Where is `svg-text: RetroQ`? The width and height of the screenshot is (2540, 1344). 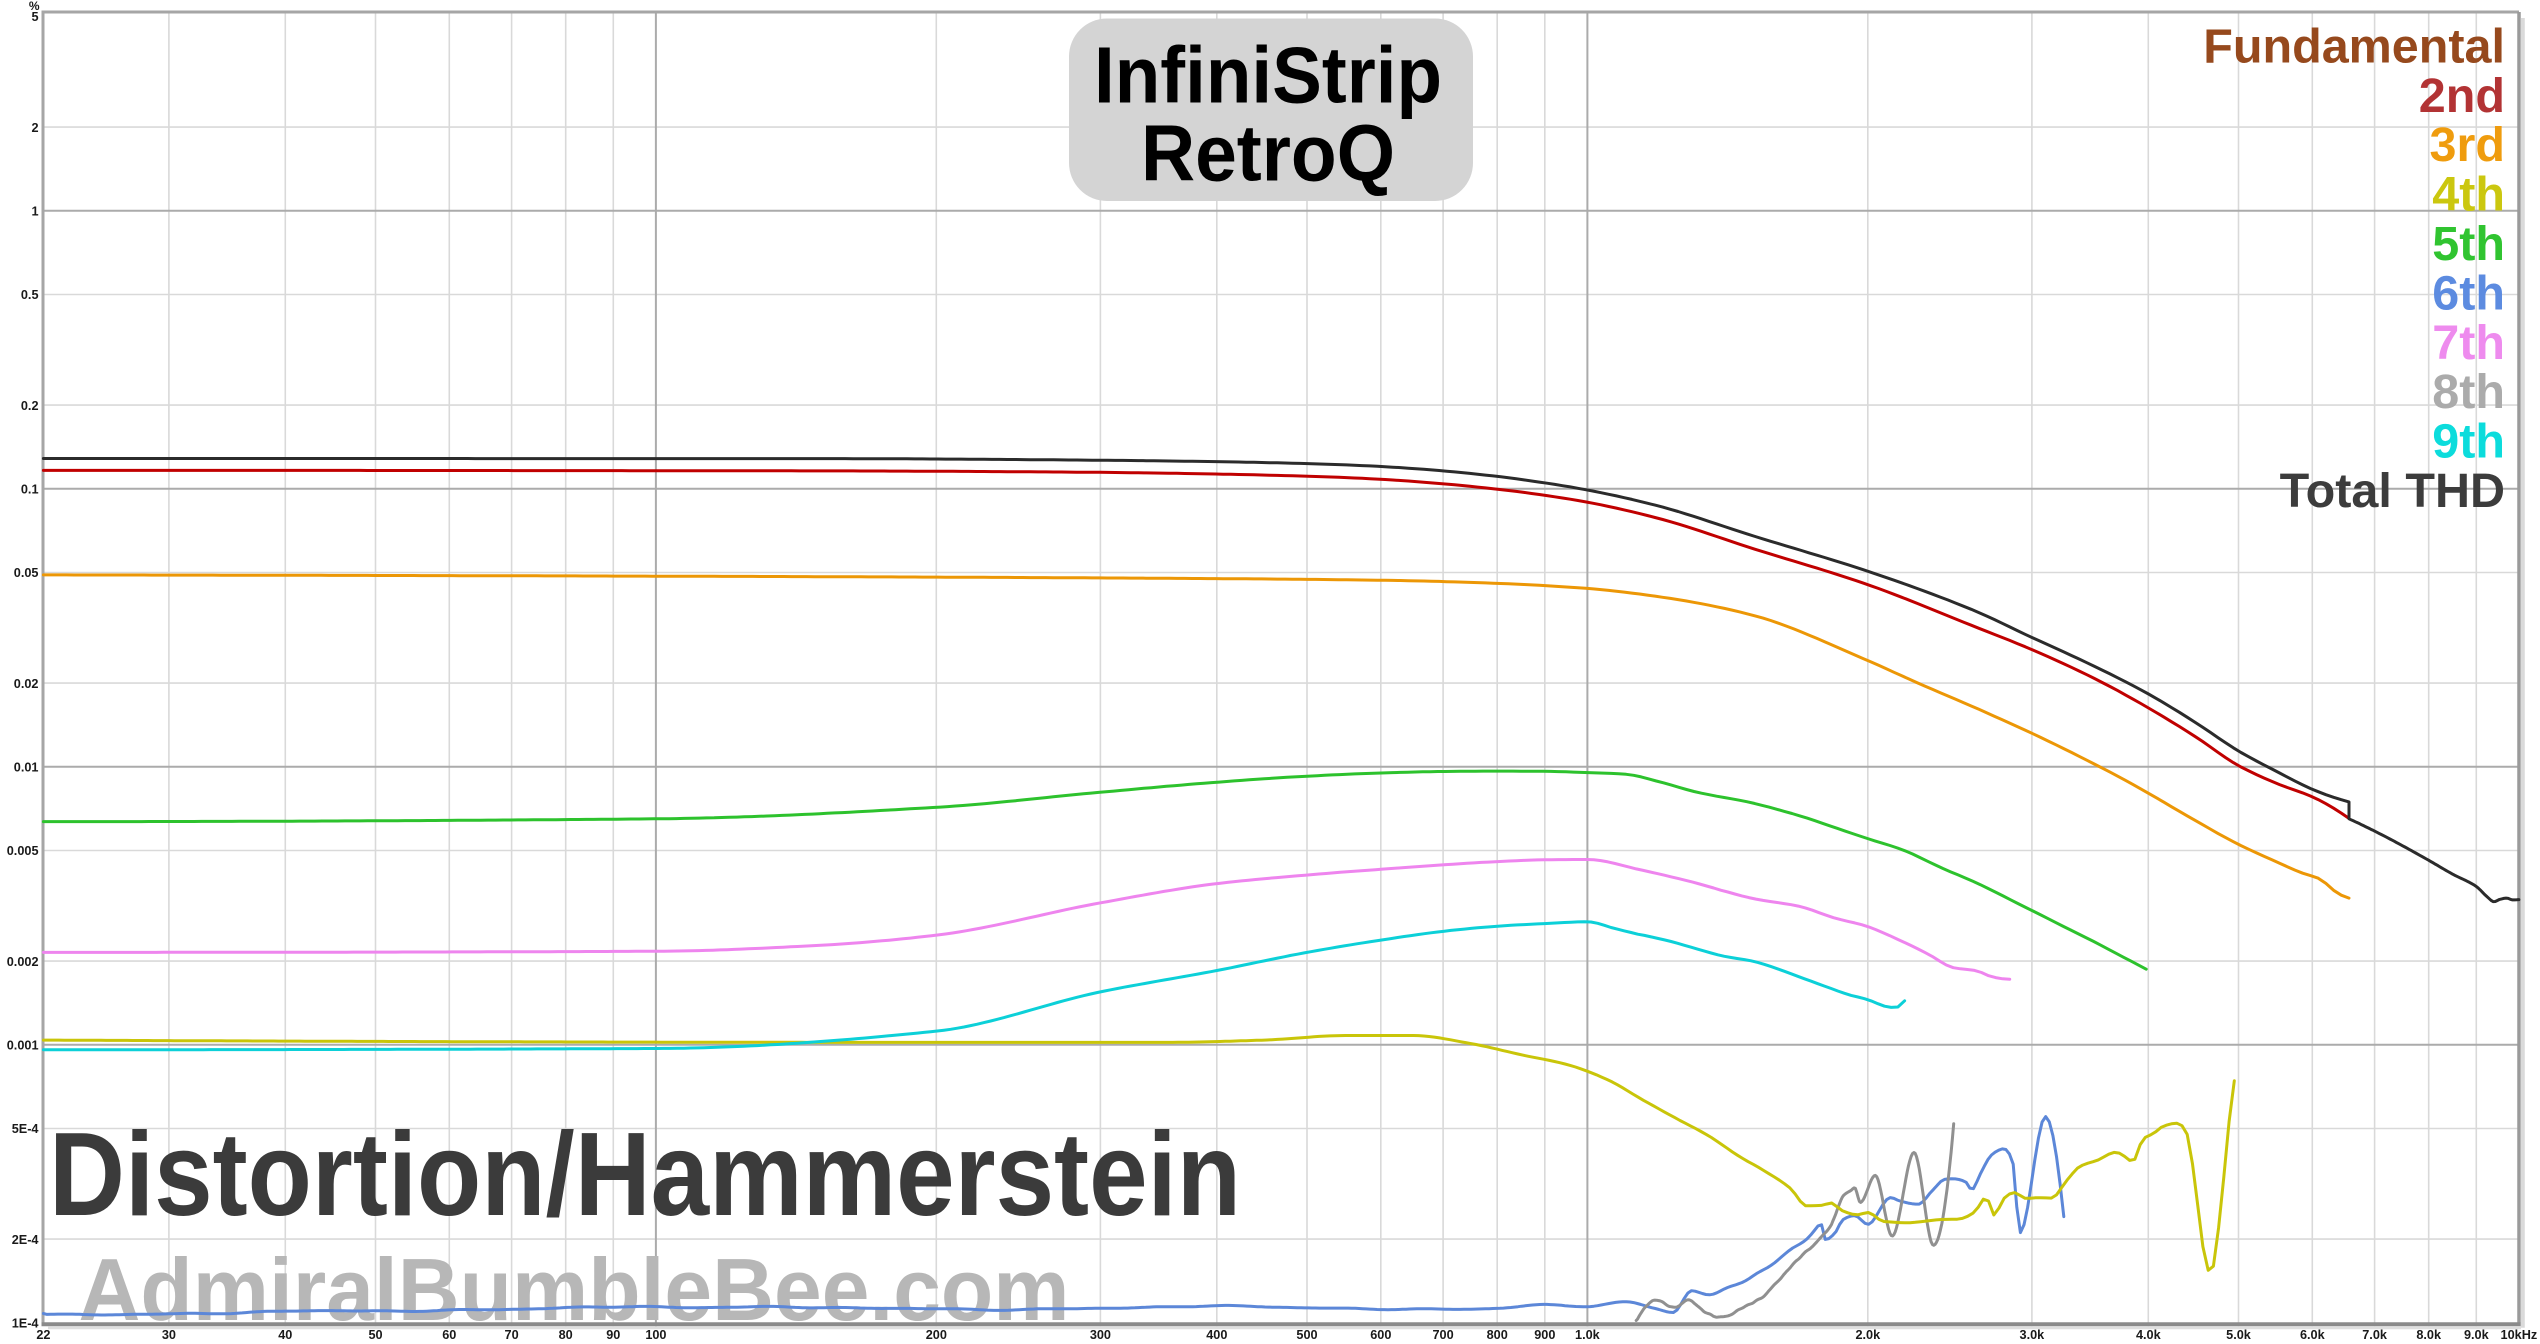
svg-text: RetroQ is located at coordinates (1268, 153).